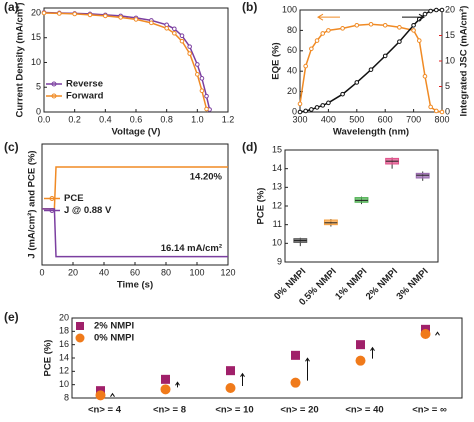 This screenshot has height=422, width=474. Describe the element at coordinates (32, 204) in the screenshot. I see `y-axis-label: J (mA/cm²) and PCE (%)` at that location.